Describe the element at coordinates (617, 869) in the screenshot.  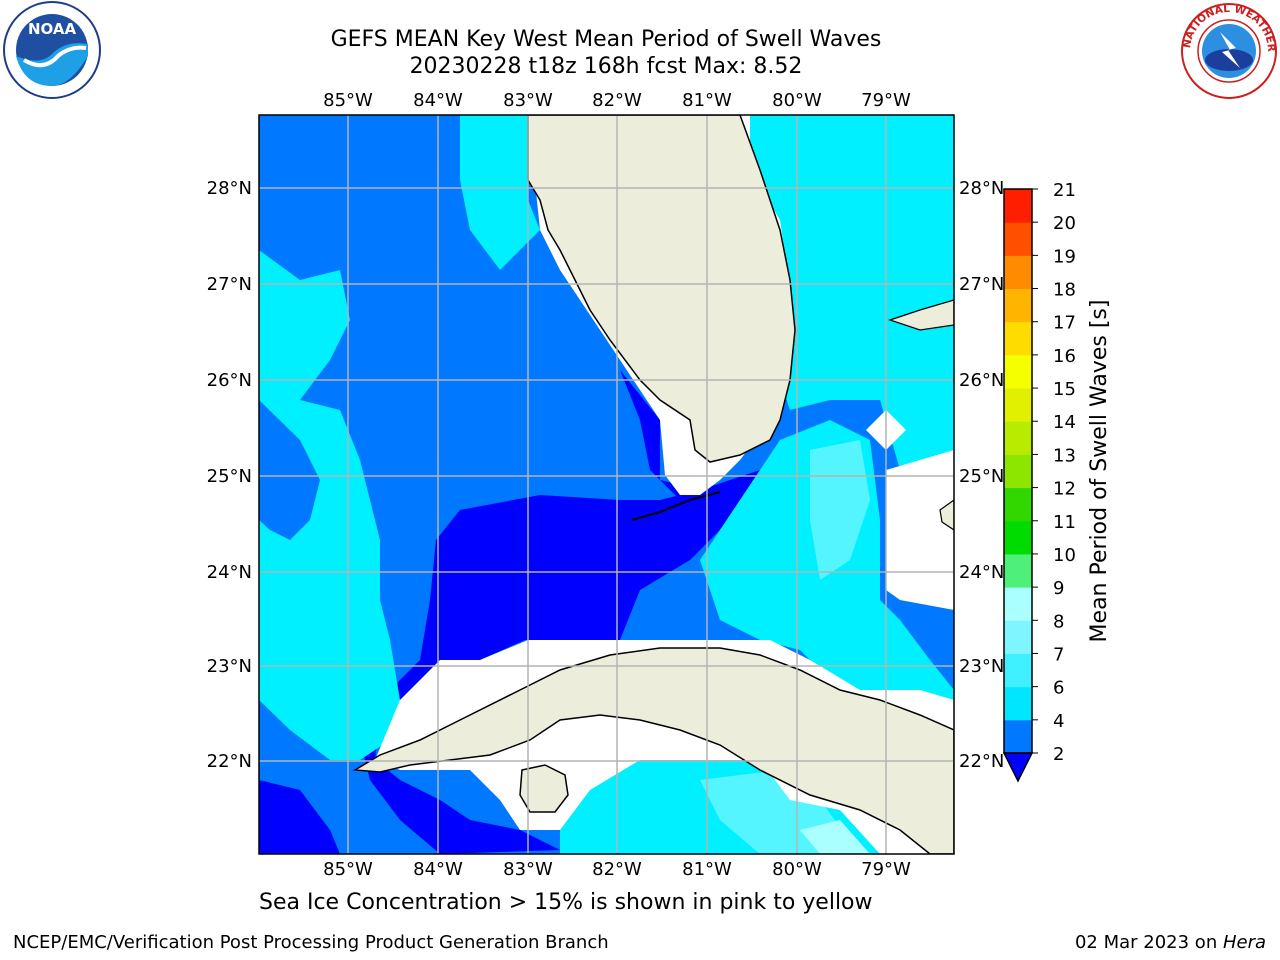
I see `lon-label-bottom: 82°W` at that location.